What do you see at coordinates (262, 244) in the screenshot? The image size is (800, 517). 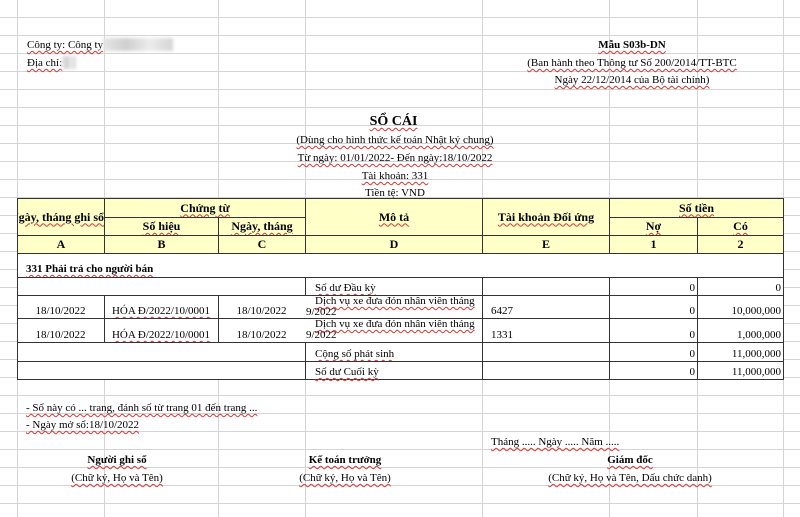 I see `code-c: C` at bounding box center [262, 244].